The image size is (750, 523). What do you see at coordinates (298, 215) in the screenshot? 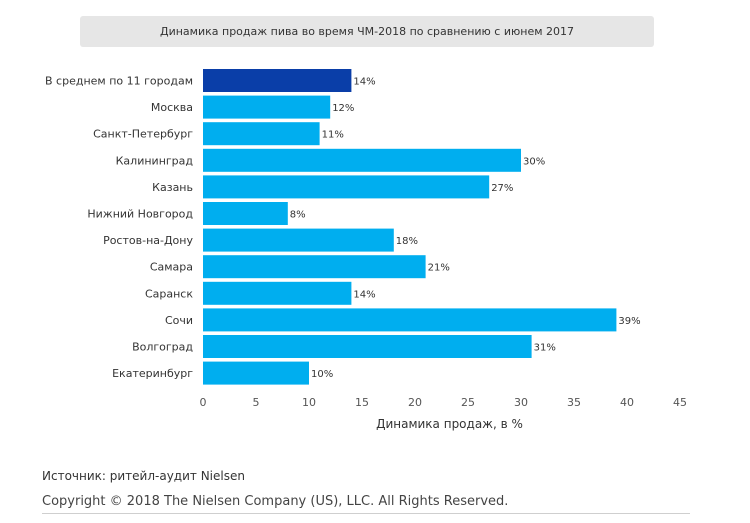
I see `data-label-6: 8%` at bounding box center [298, 215].